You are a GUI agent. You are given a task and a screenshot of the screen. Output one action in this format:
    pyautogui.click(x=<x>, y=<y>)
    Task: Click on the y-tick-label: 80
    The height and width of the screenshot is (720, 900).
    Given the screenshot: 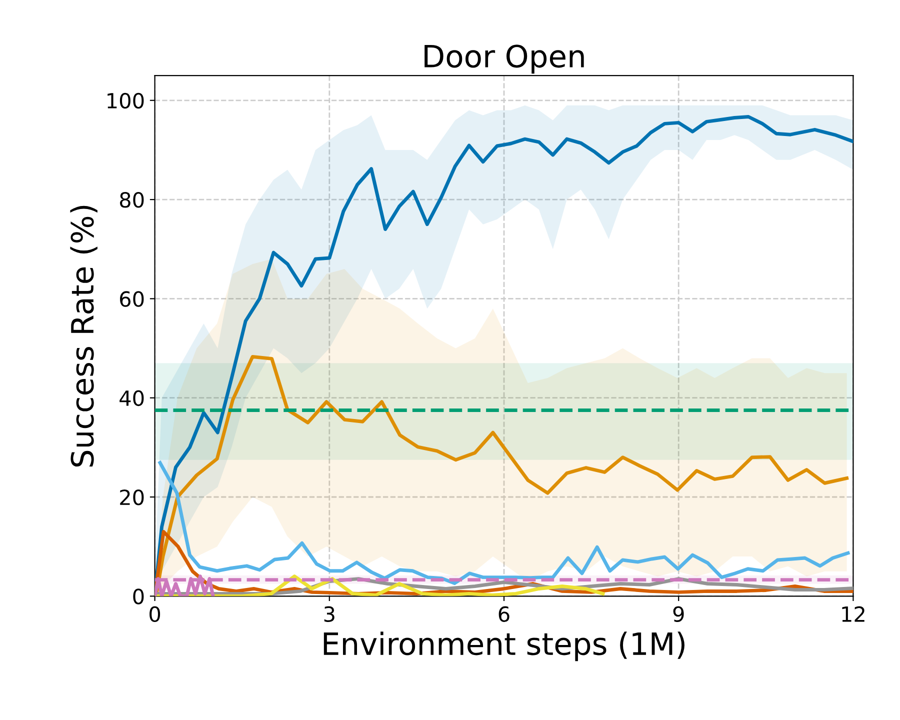 What is the action you would take?
    pyautogui.click(x=132, y=200)
    